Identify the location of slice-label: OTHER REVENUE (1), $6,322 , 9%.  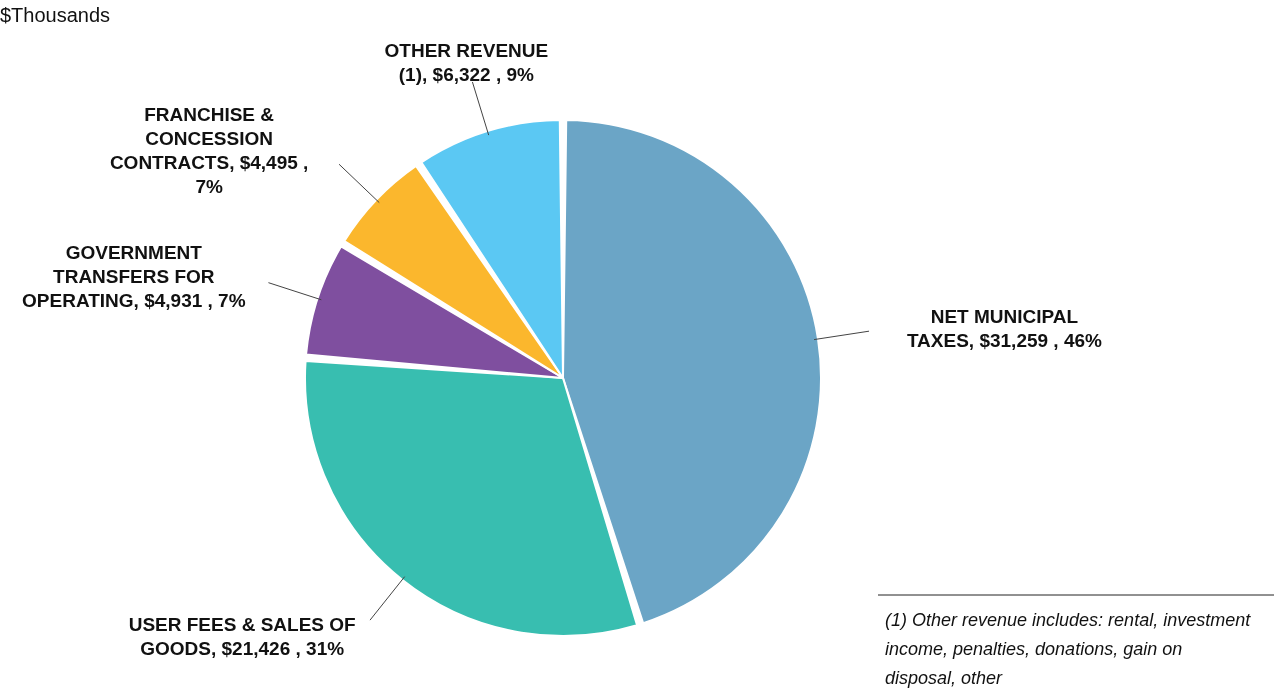
(466, 63).